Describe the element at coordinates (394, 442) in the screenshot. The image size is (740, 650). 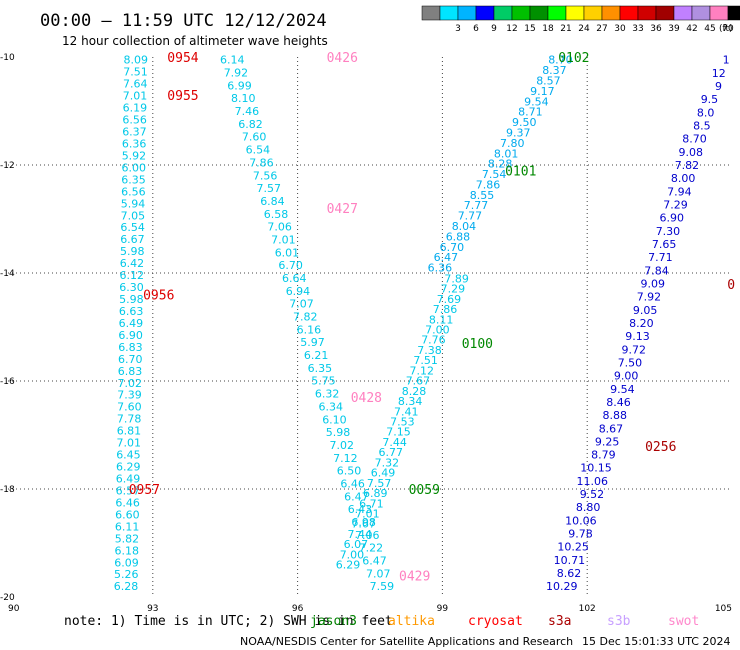
I see `wave-height-label: 7.44` at that location.